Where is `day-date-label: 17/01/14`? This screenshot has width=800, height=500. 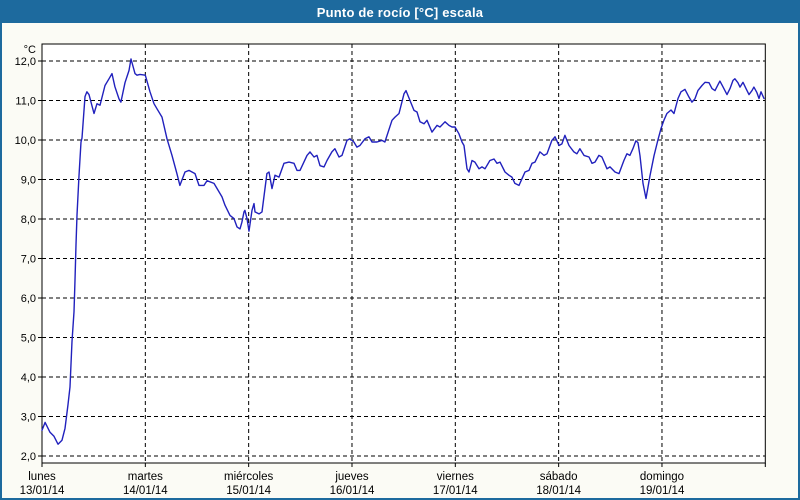
day-date-label: 17/01/14 is located at coordinates (455, 491).